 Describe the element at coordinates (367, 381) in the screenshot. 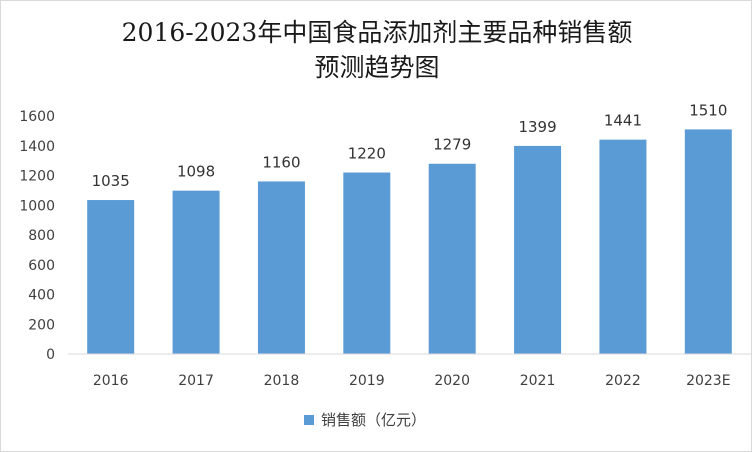

I see `x-tick-label: 2019` at that location.